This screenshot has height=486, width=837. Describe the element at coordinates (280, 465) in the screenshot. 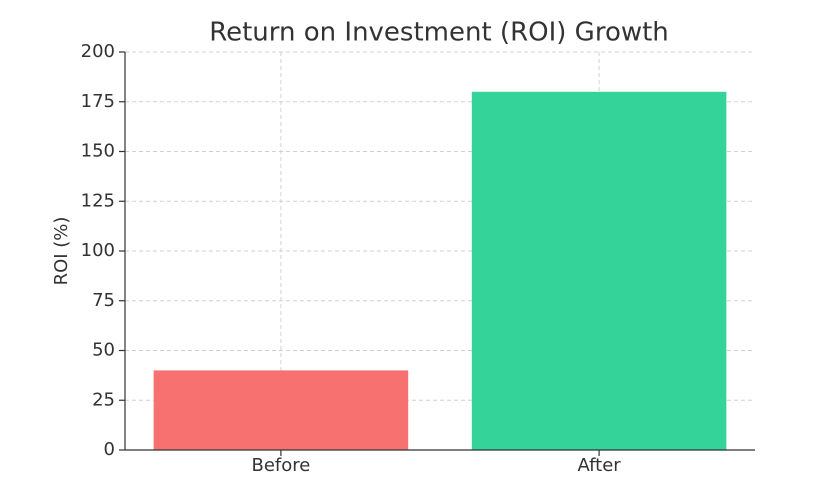

I see `x-tick-label: Before` at that location.